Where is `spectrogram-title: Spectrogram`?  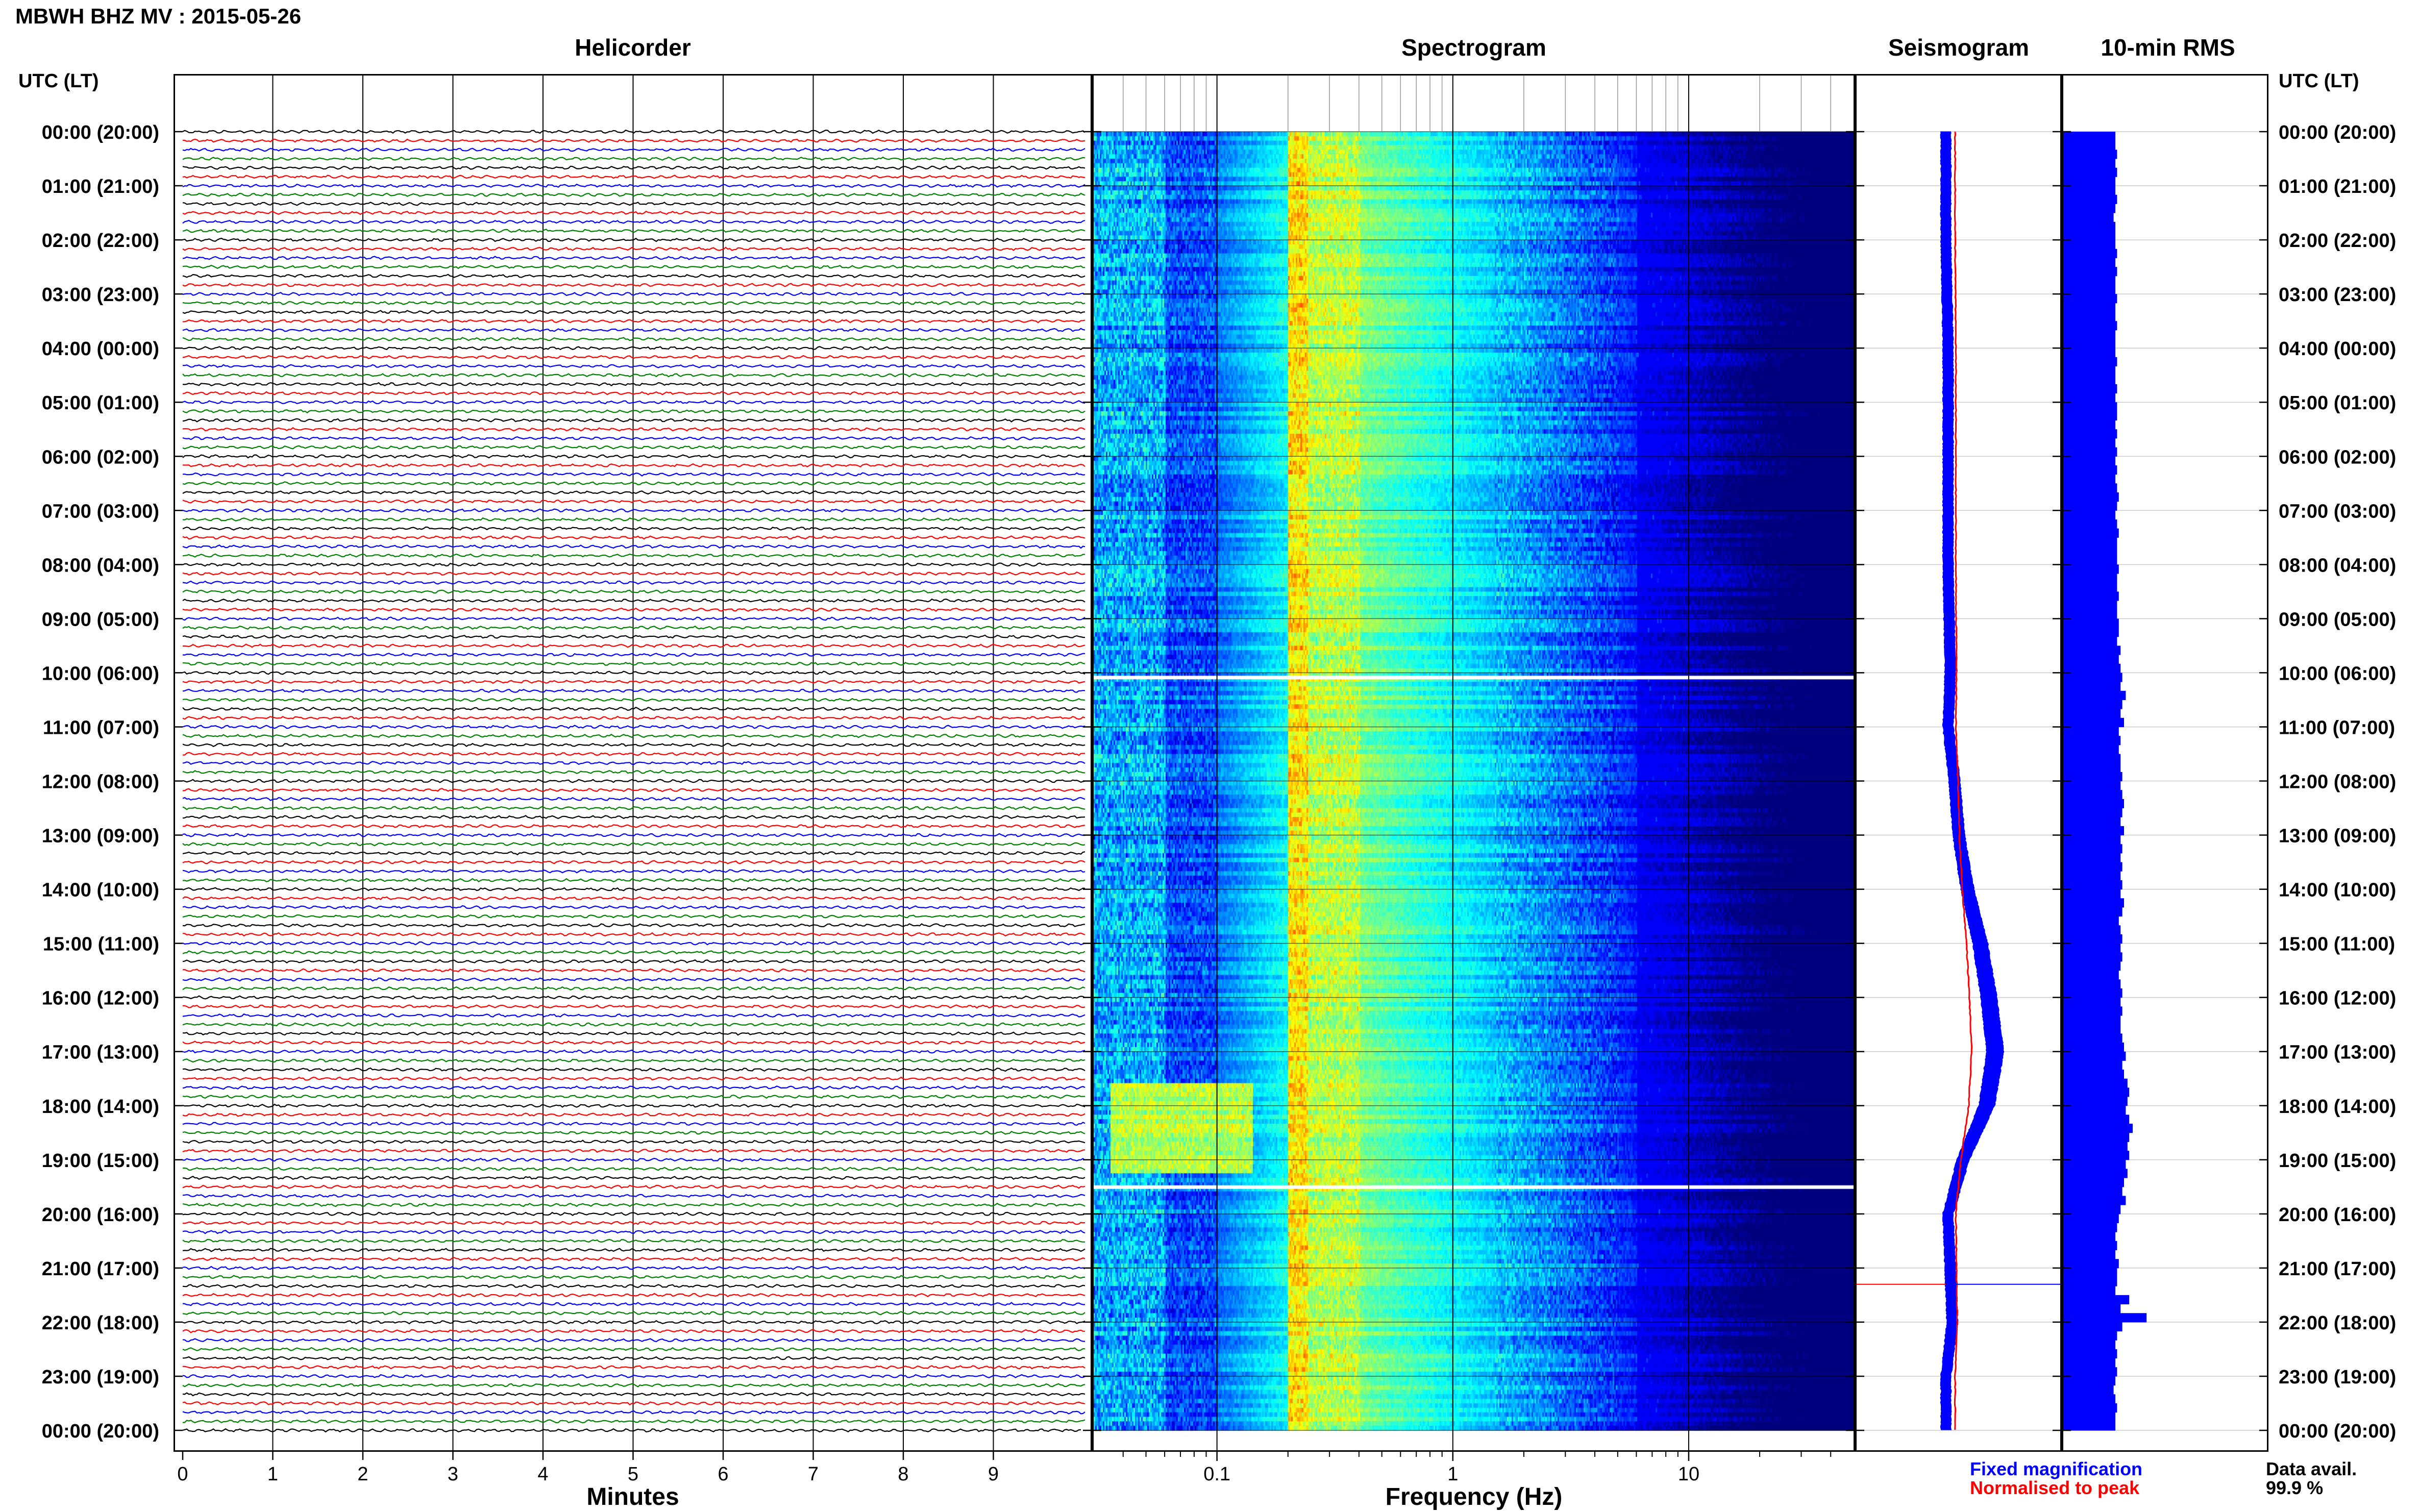 spectrogram-title: Spectrogram is located at coordinates (1473, 47).